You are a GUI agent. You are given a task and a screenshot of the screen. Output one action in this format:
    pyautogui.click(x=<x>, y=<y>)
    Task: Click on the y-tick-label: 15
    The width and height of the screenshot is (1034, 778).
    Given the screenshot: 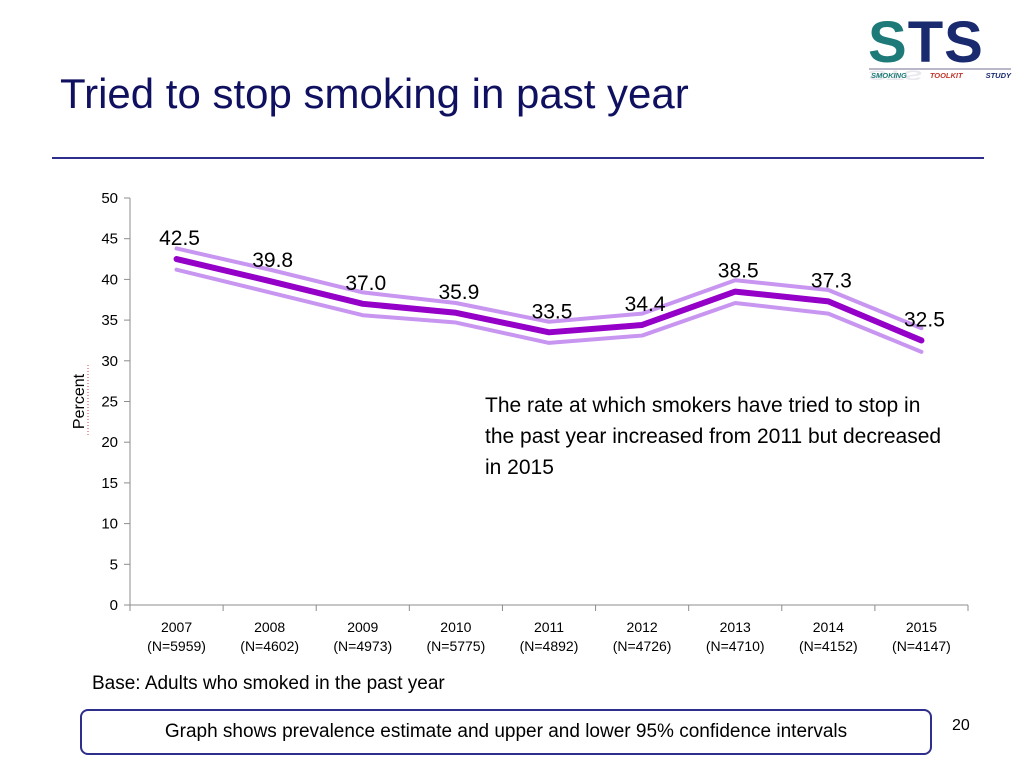 What is the action you would take?
    pyautogui.click(x=109, y=483)
    